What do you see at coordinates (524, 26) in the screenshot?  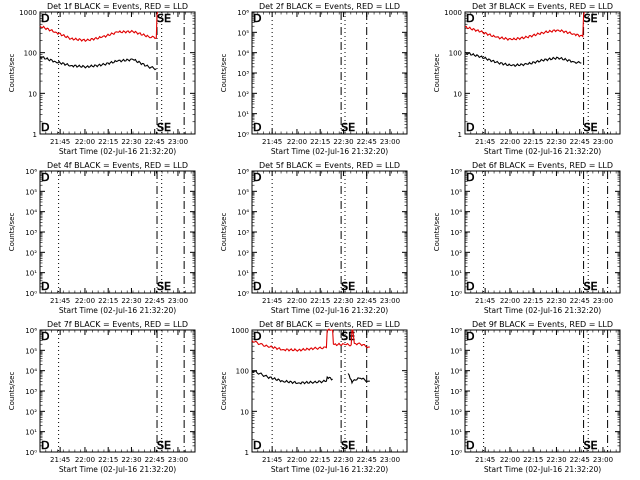 I see `series-lld-line` at bounding box center [524, 26].